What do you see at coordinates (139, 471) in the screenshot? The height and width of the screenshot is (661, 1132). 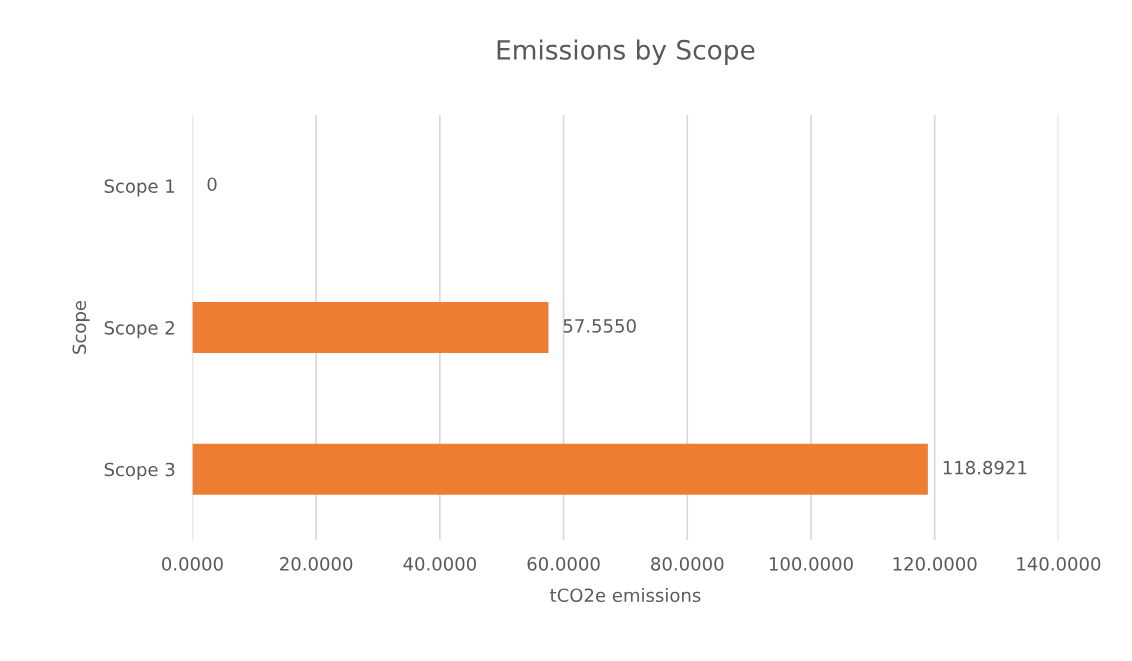 I see `y-tick-label: Scope 3` at bounding box center [139, 471].